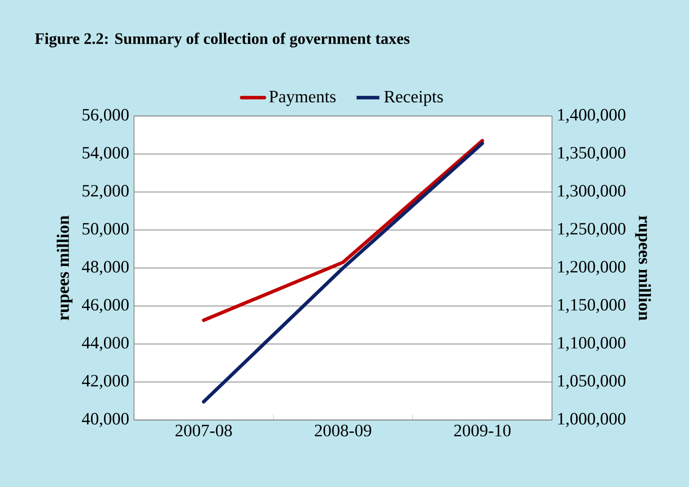 This screenshot has height=487, width=689. What do you see at coordinates (592, 192) in the screenshot?
I see `y2-tick-label: 1,300,000` at bounding box center [592, 192].